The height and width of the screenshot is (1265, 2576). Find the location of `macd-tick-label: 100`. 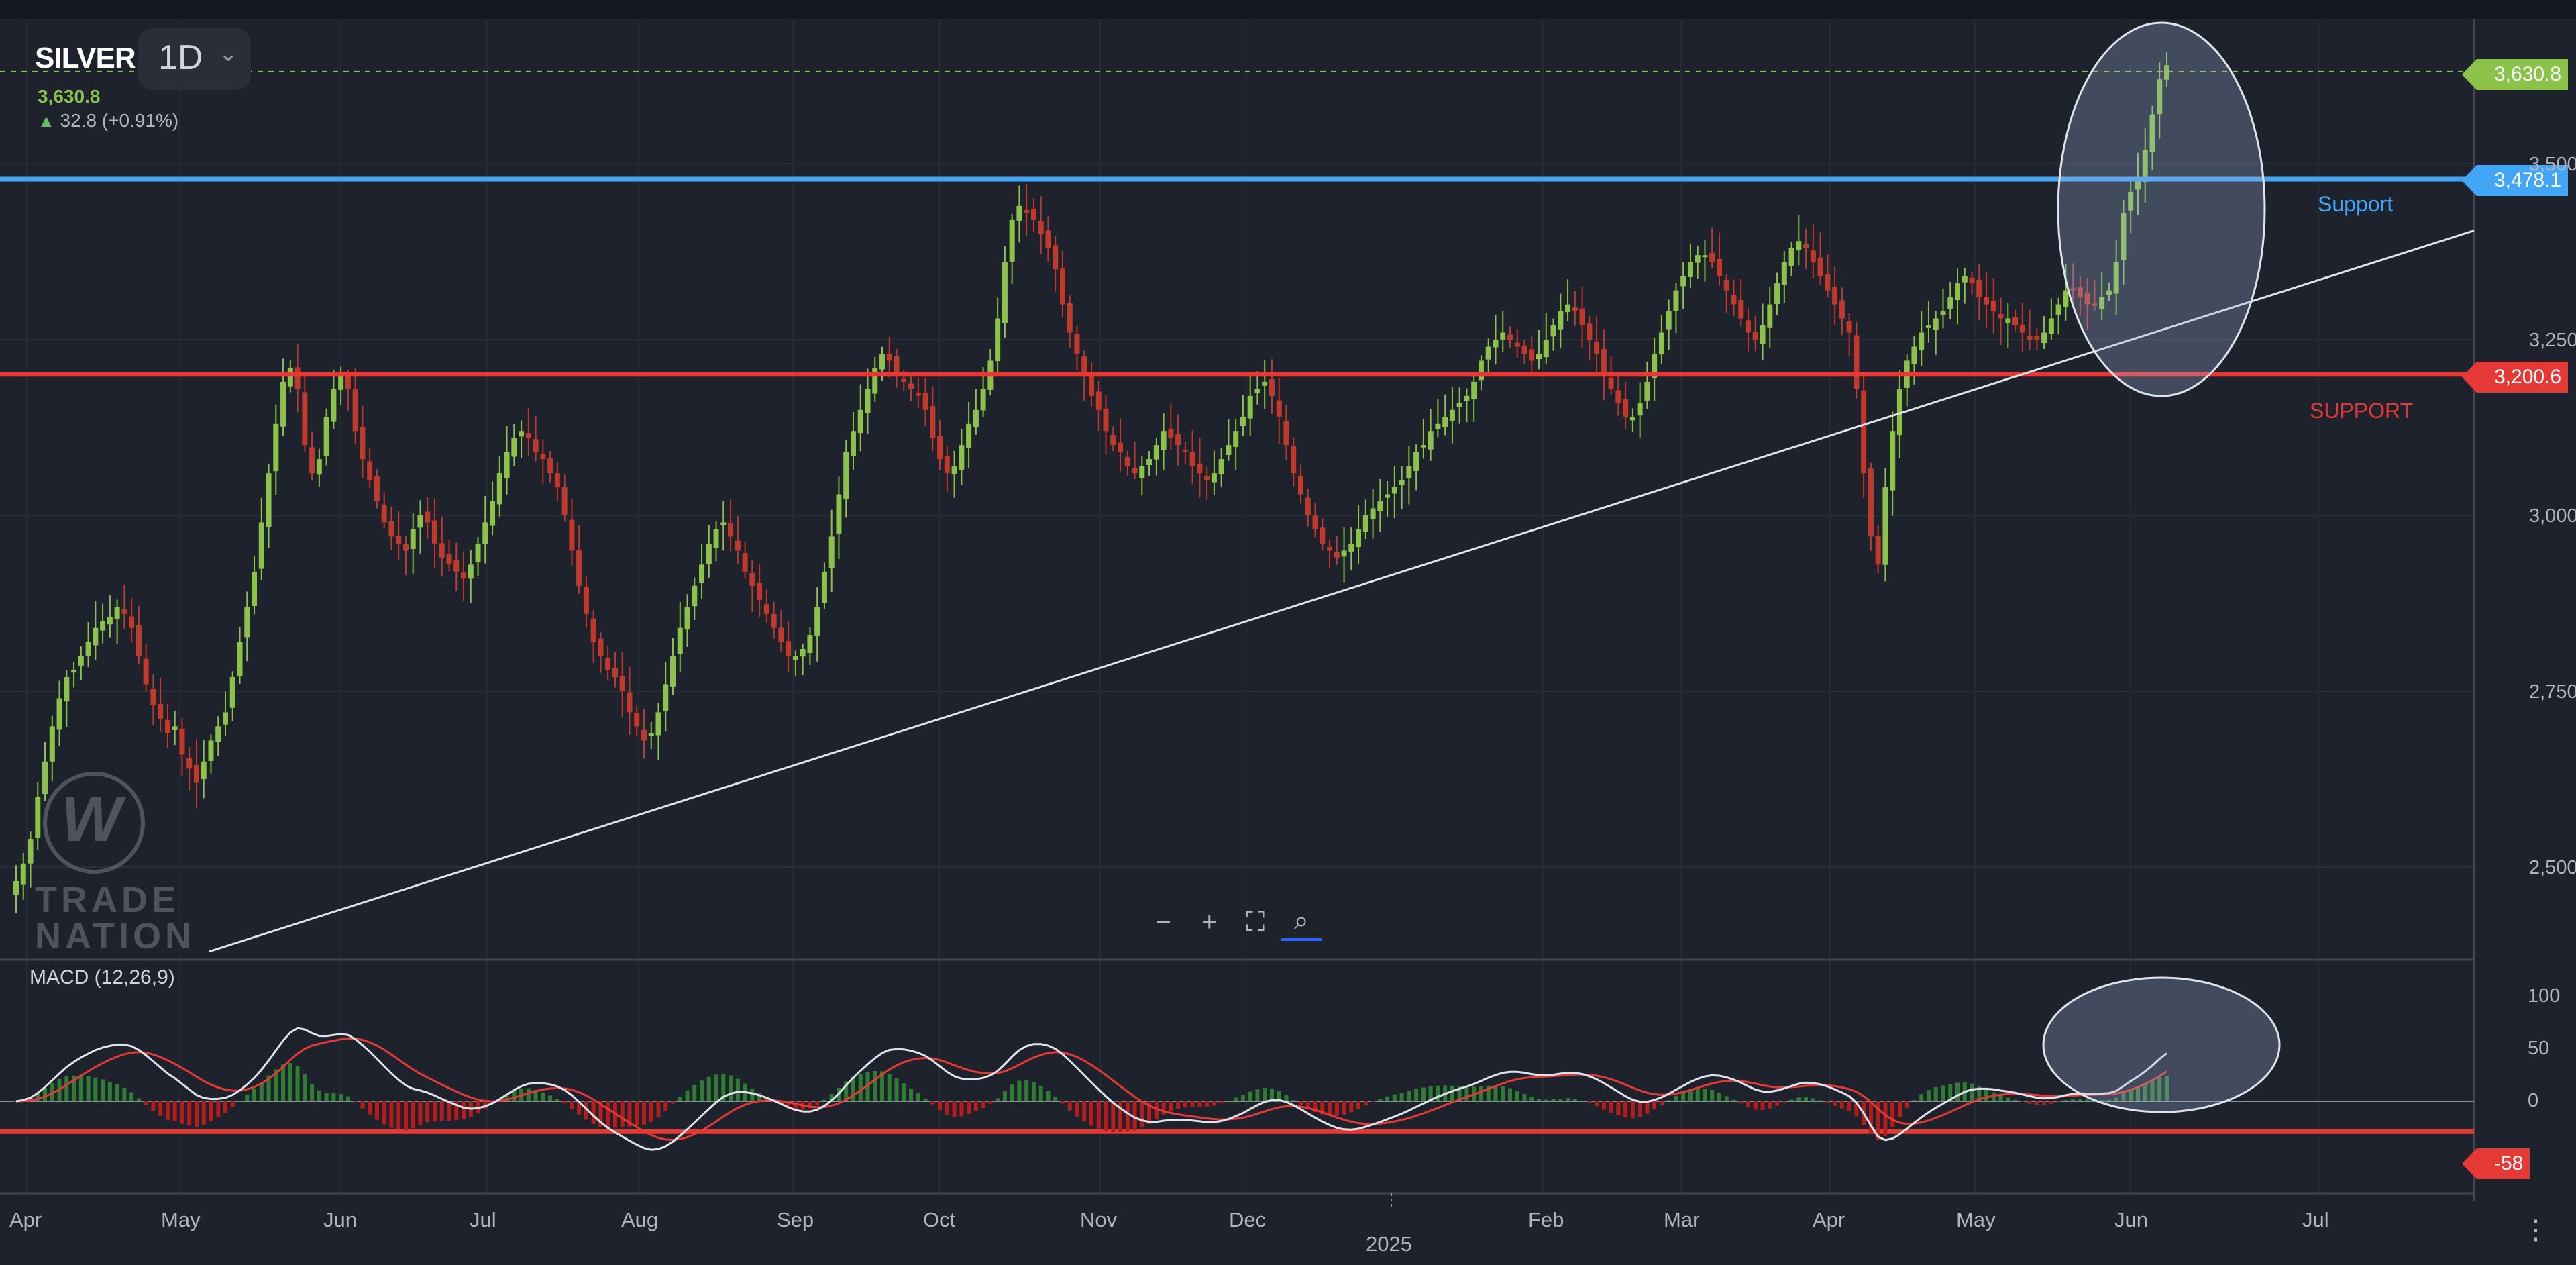

macd-tick-label: 100 is located at coordinates (2544, 996).